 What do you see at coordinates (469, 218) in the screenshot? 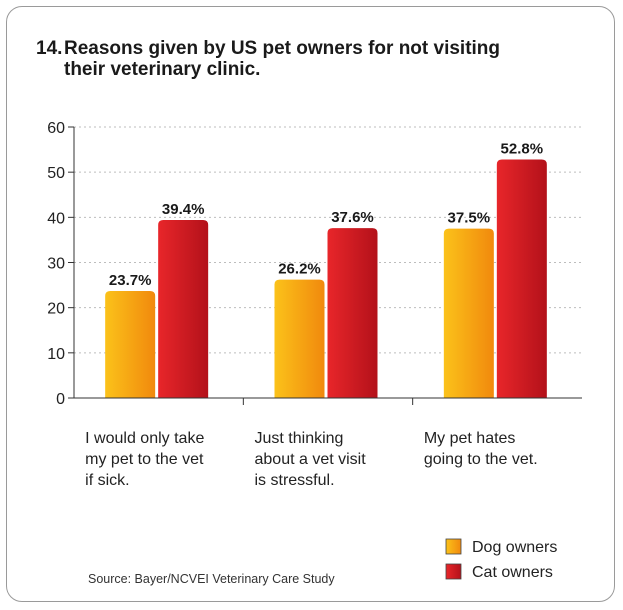
I see `data-label: 37.5%` at bounding box center [469, 218].